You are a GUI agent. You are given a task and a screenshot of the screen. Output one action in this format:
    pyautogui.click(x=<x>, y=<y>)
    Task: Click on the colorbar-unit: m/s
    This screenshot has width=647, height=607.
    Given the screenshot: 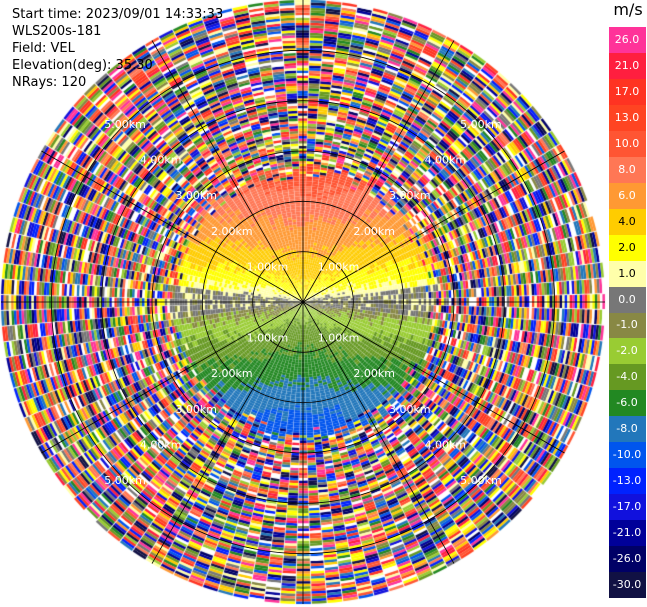 What is the action you would take?
    pyautogui.click(x=628, y=9)
    